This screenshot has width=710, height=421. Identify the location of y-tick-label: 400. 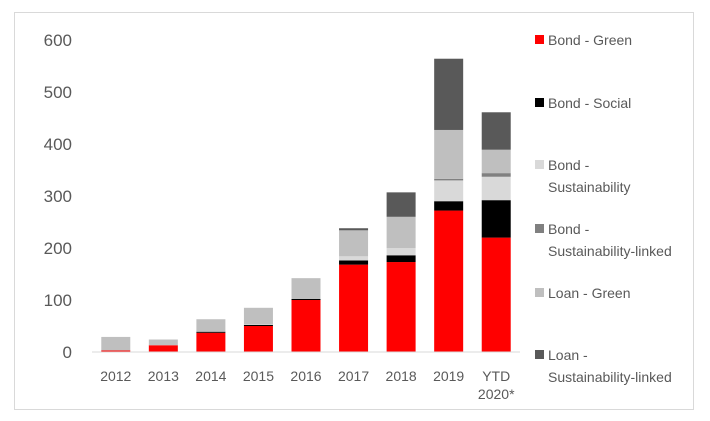
(58, 144).